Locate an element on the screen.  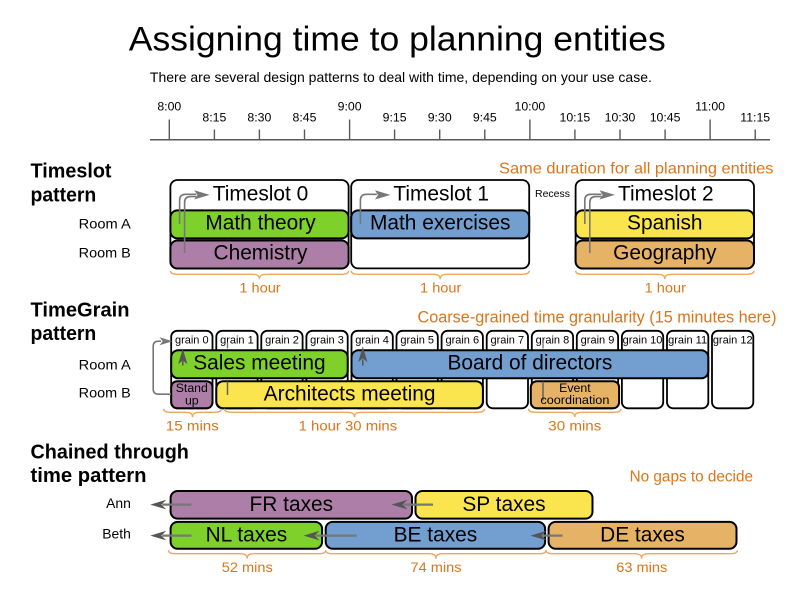
svg-text: 10:45 is located at coordinates (665, 117).